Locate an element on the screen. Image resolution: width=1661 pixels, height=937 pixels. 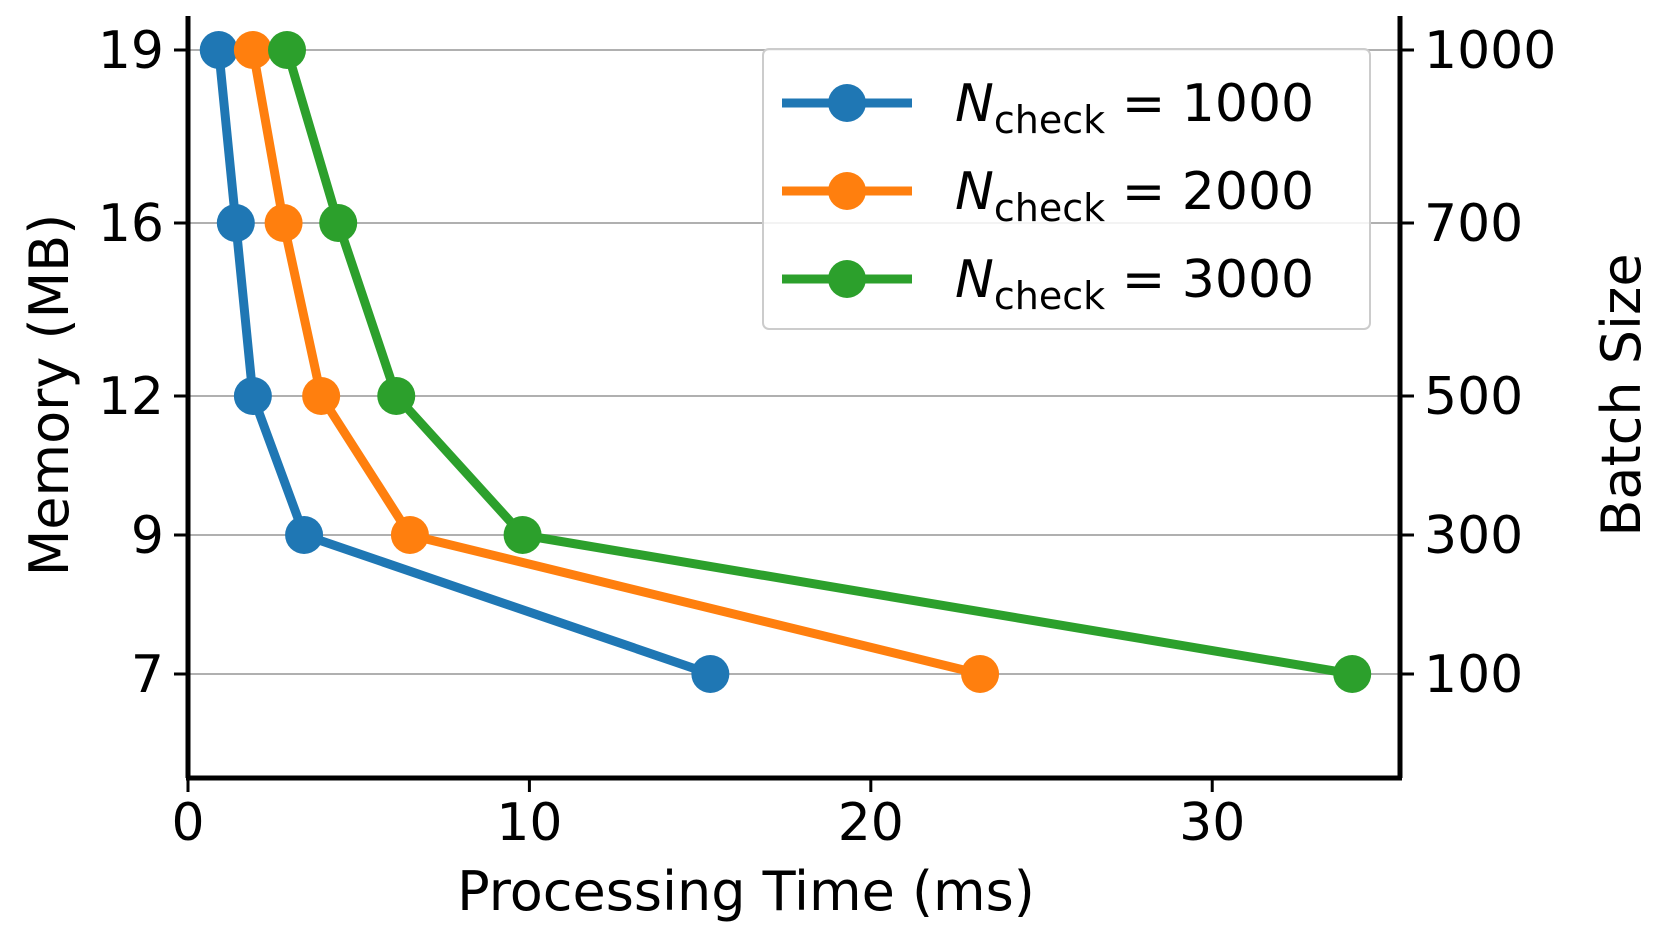
legend-entry-3: Ncheck = 3000 is located at coordinates (1048, 284).